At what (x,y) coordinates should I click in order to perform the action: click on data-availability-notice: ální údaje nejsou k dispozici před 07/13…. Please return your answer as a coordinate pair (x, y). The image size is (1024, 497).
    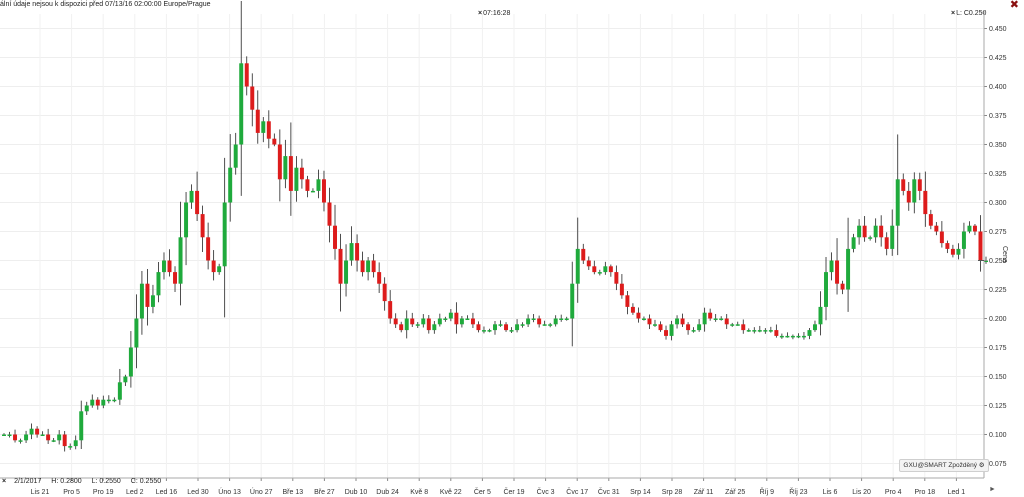
    Looking at the image, I should click on (105, 4).